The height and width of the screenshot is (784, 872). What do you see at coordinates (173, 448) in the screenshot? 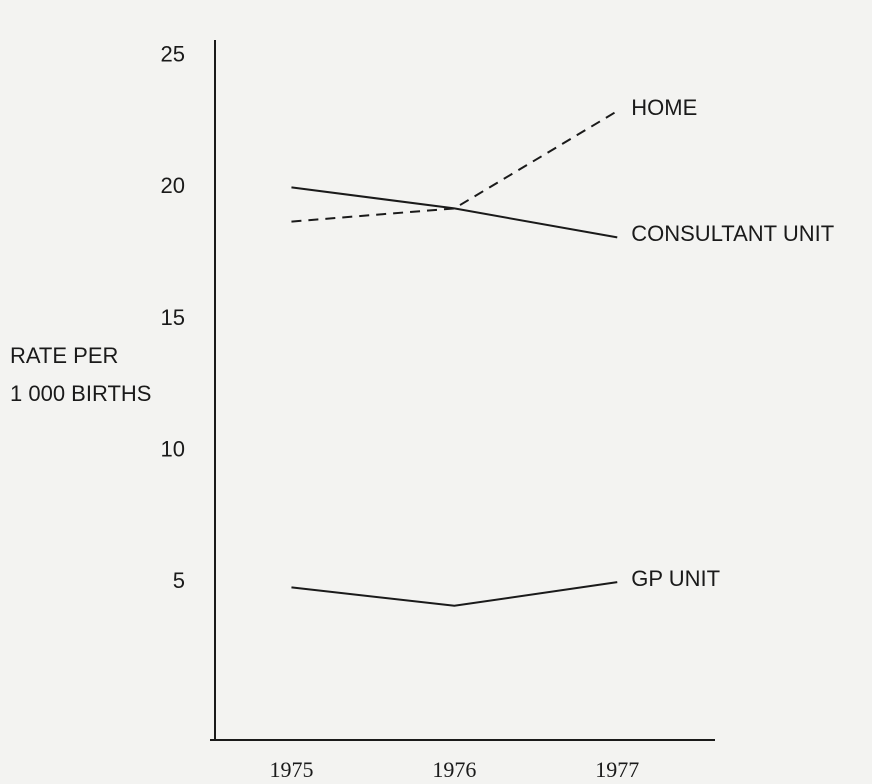
I see `y-tick-label: 10` at bounding box center [173, 448].